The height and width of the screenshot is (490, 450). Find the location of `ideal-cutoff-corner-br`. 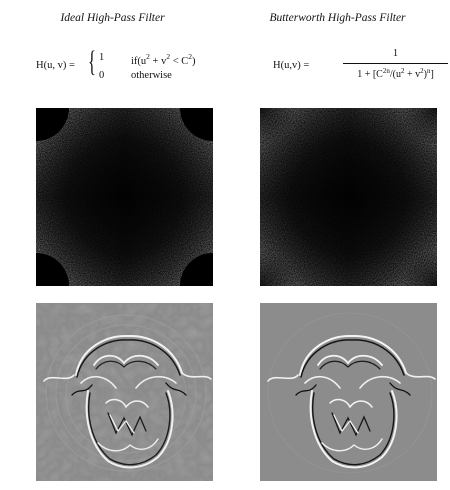

ideal-cutoff-corner-br is located at coordinates (196, 269).